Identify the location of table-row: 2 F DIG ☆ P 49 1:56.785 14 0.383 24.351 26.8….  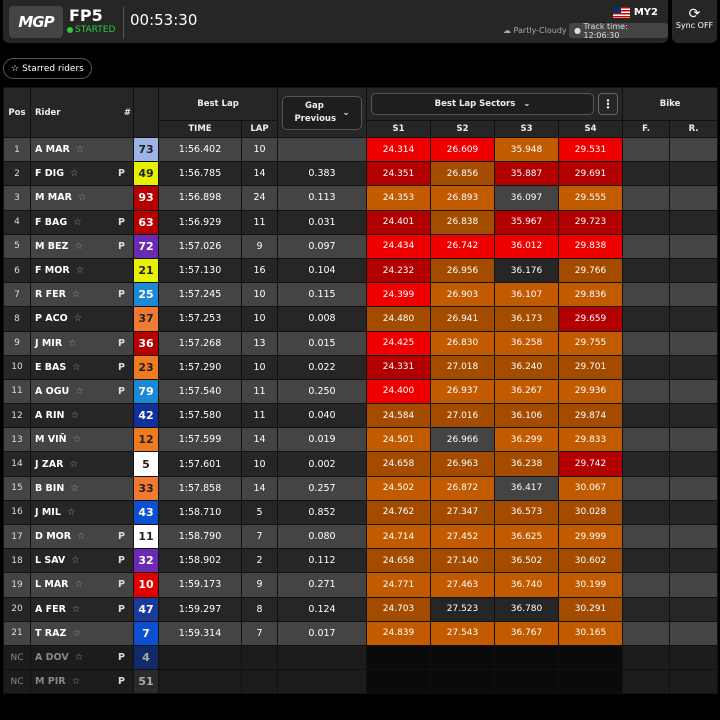
(361, 174).